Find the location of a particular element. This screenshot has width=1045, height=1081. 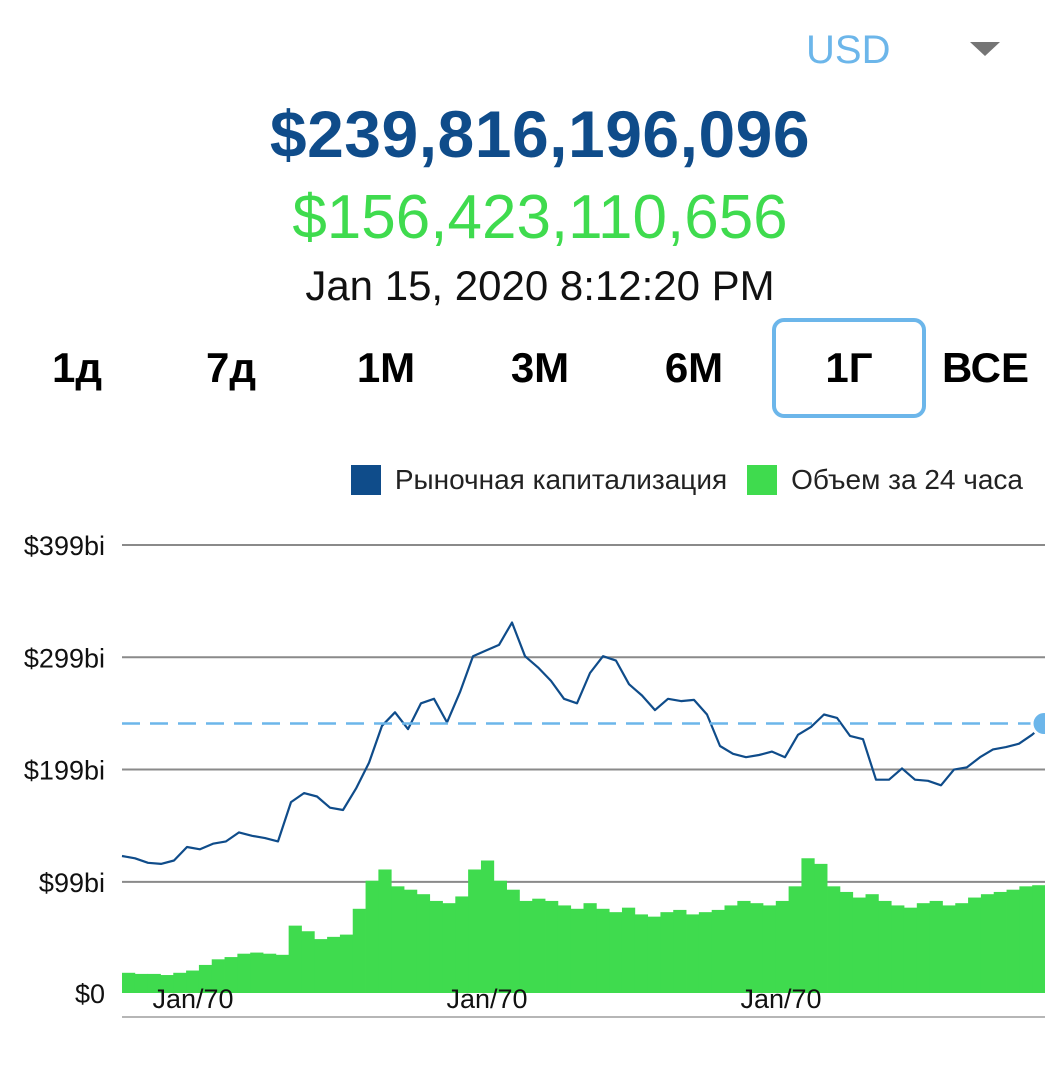

tab-1d: 1д is located at coordinates (77, 367).